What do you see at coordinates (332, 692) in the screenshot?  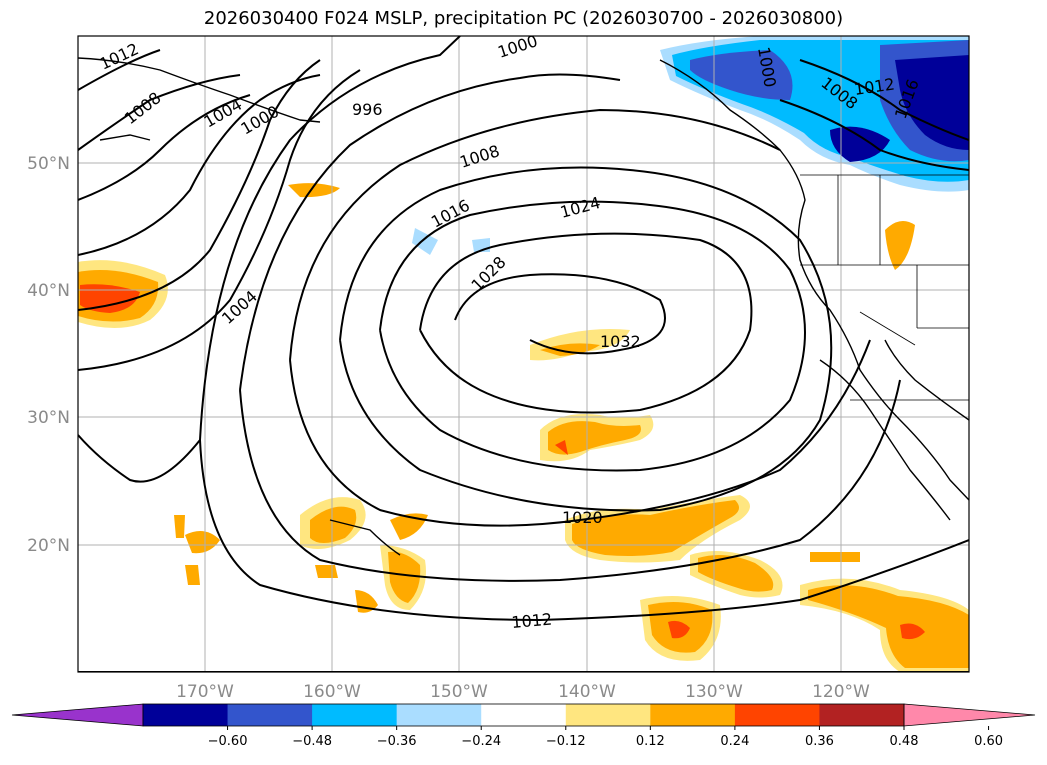 I see `lon-label: 160°W` at bounding box center [332, 692].